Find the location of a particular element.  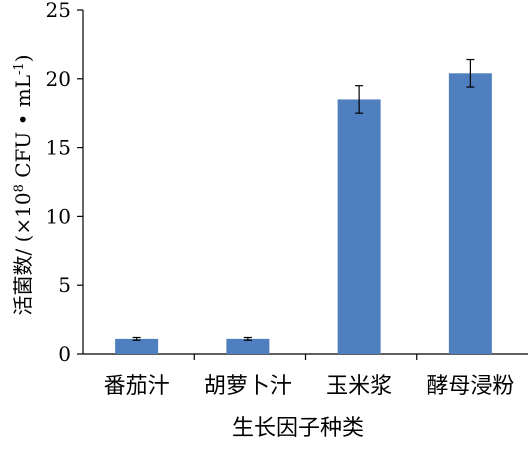

y-axis-title: 活菌数/ (×108 CFU • mL-1) is located at coordinates (23, 184).